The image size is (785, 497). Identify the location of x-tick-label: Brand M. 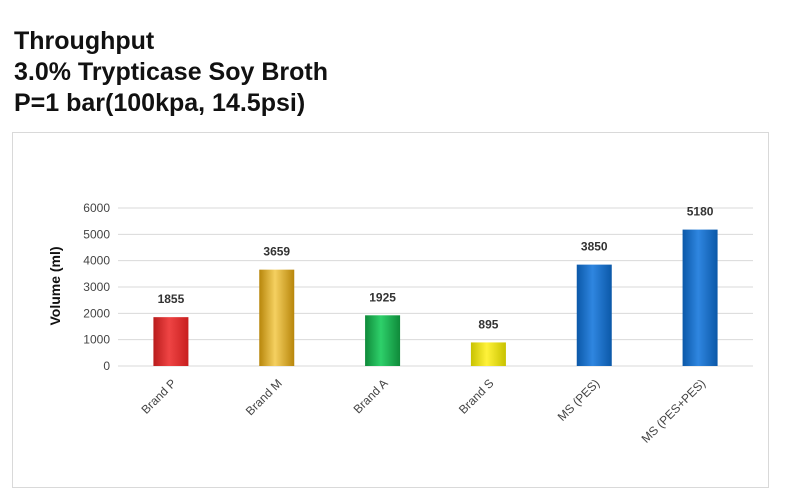
(264, 397).